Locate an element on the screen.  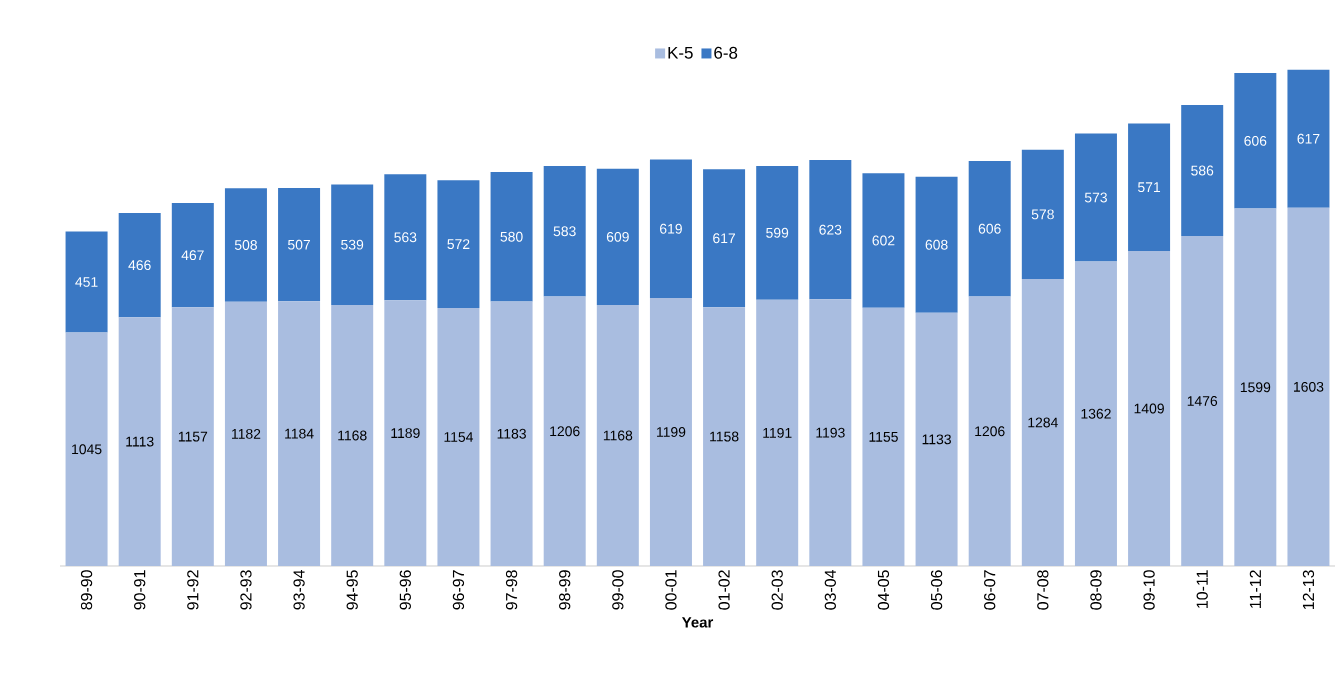
x-tick-label: 95-96 is located at coordinates (405, 590).